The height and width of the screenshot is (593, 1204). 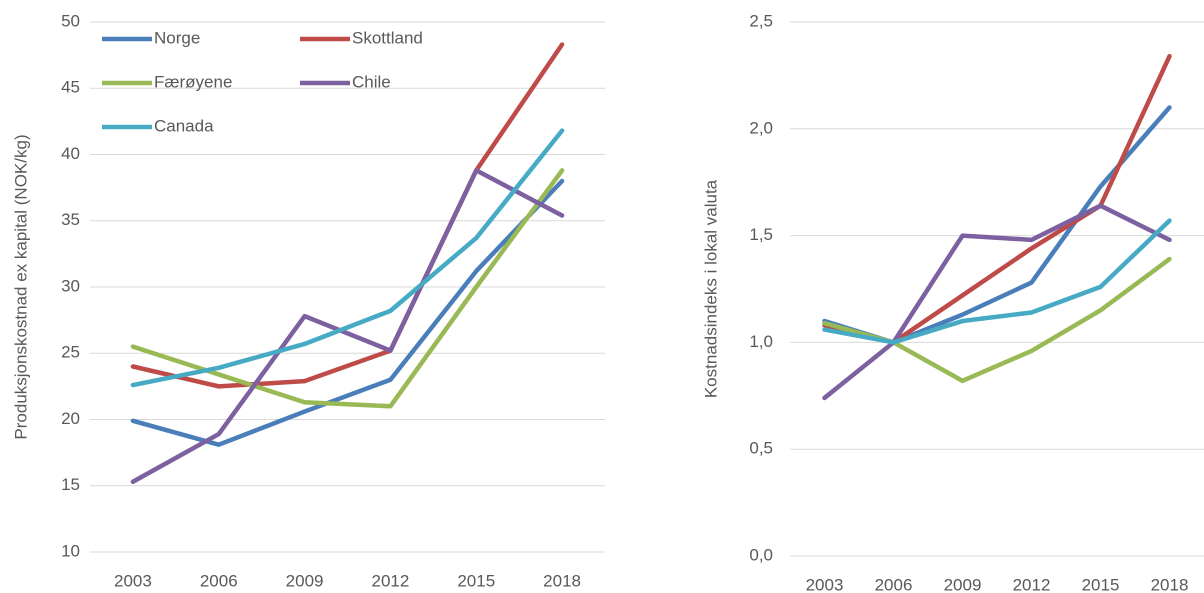 I want to click on y-tick-label: 2,0, so click(x=761, y=127).